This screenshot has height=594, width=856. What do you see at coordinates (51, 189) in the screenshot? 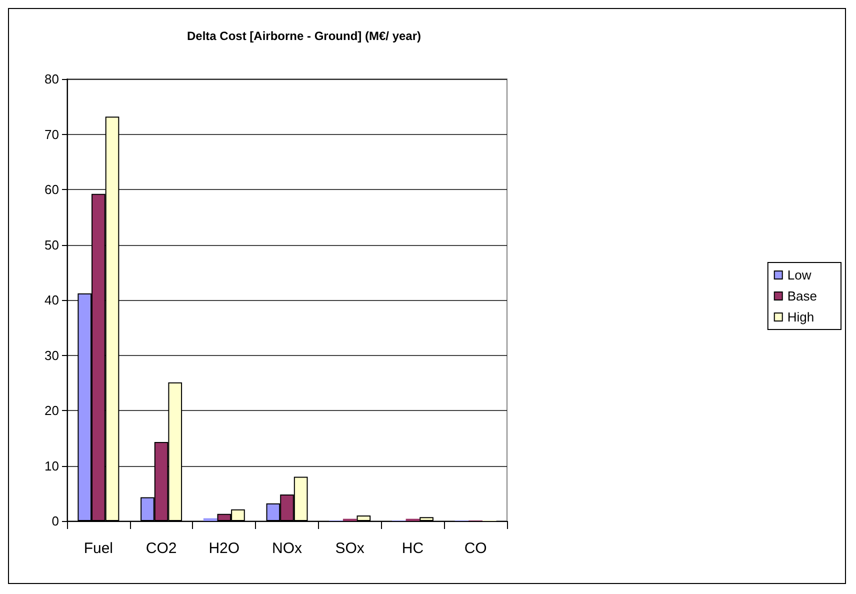
I see `y-tick-label: 60` at bounding box center [51, 189].